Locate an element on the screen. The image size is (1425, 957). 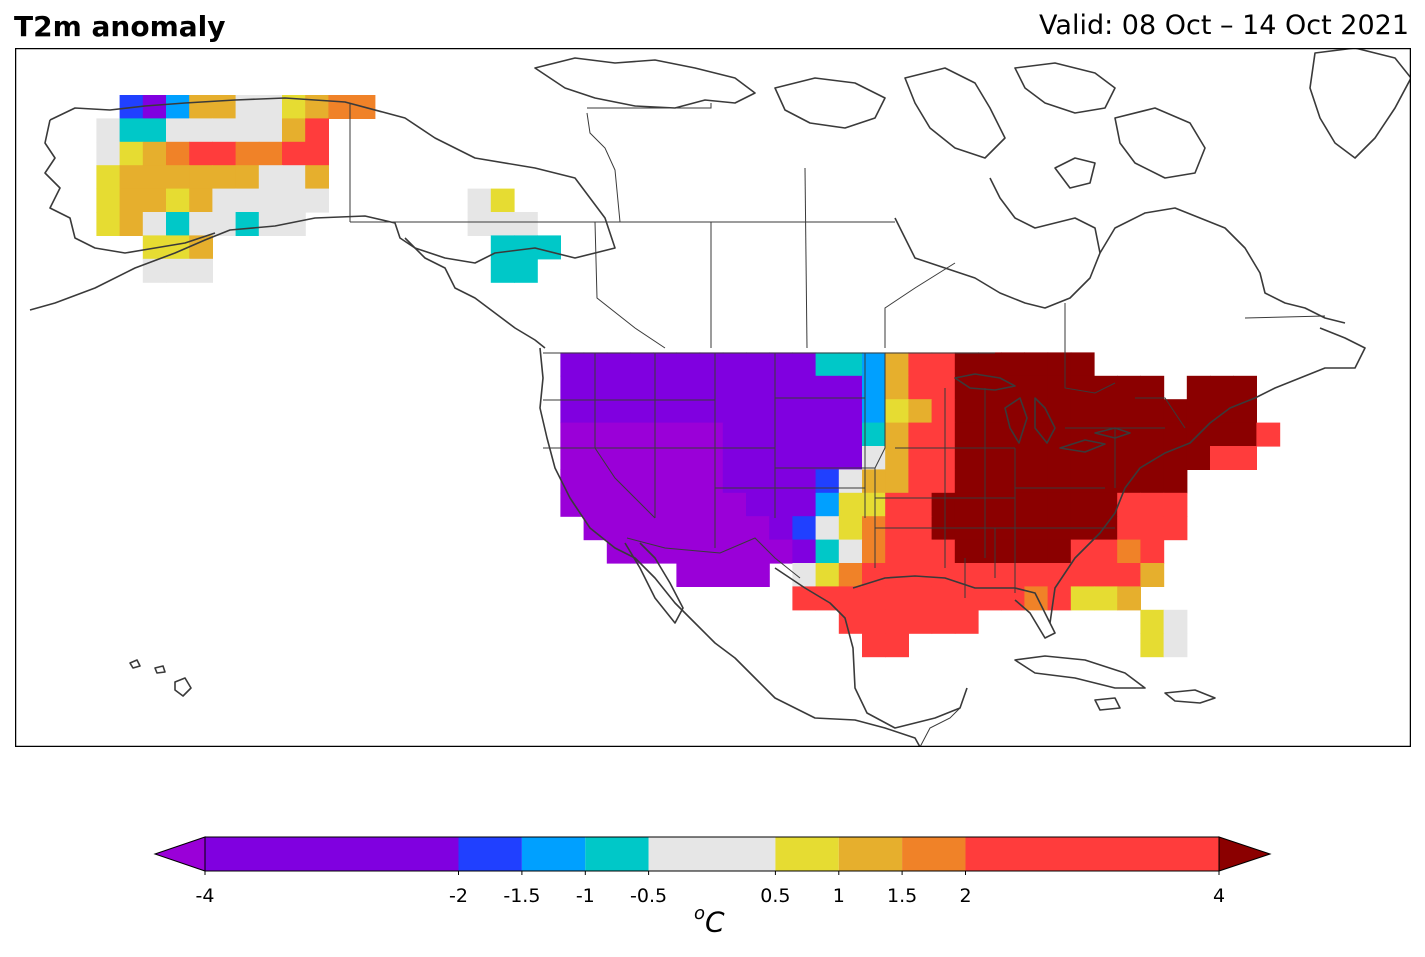
state-border is located at coordinates (625, 483).